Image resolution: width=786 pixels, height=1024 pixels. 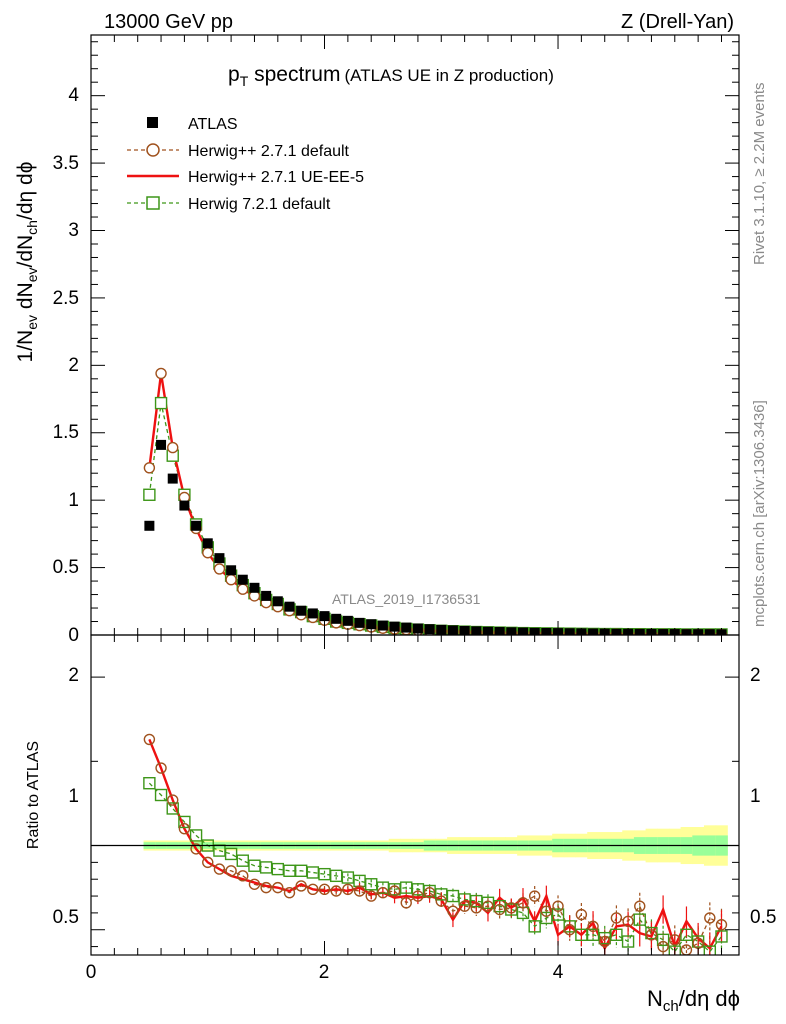 What do you see at coordinates (276, 177) in the screenshot?
I see `legend-label-herwig-ueee5: Herwig++ 2.7.1 UE-EE-5` at bounding box center [276, 177].